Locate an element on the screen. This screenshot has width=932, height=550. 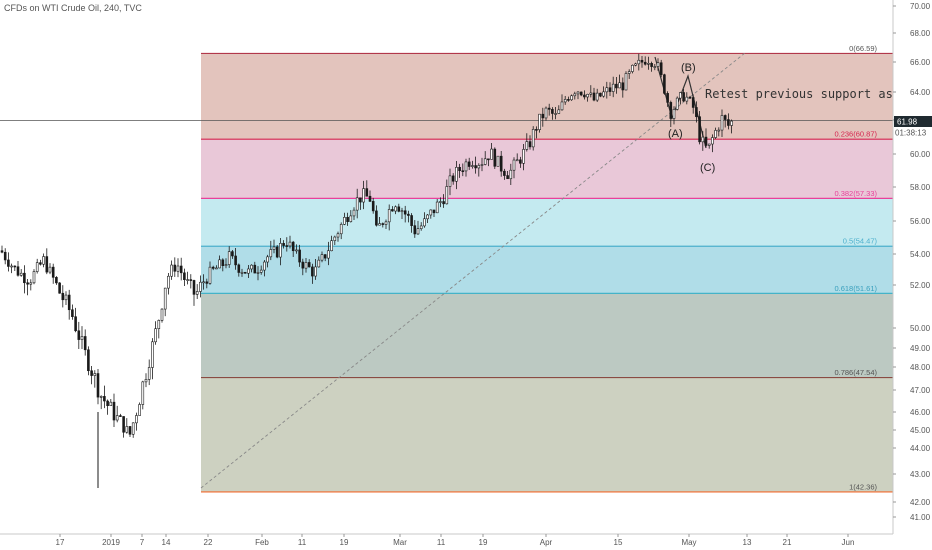
price-tick-label: 43.00 is located at coordinates (920, 474).